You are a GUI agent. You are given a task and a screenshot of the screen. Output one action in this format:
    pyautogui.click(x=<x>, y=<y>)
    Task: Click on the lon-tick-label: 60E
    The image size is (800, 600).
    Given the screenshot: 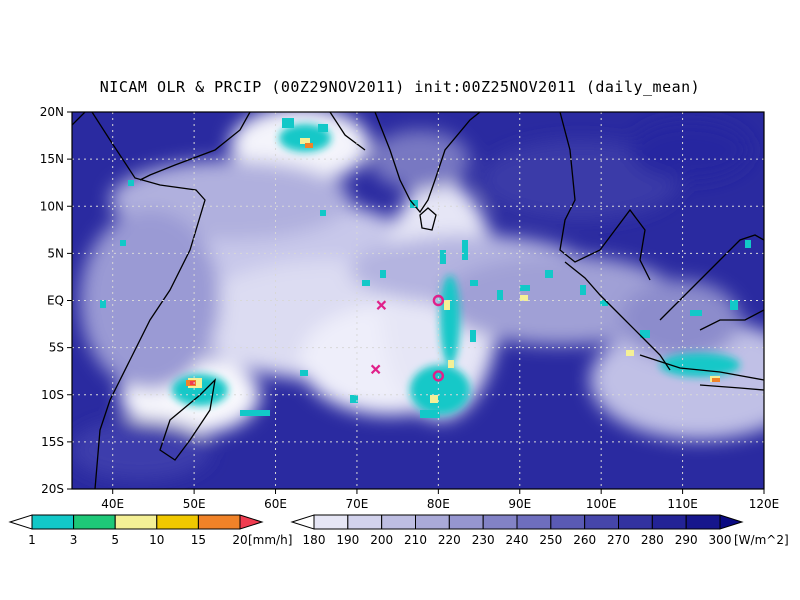 What is the action you would take?
    pyautogui.click(x=275, y=504)
    